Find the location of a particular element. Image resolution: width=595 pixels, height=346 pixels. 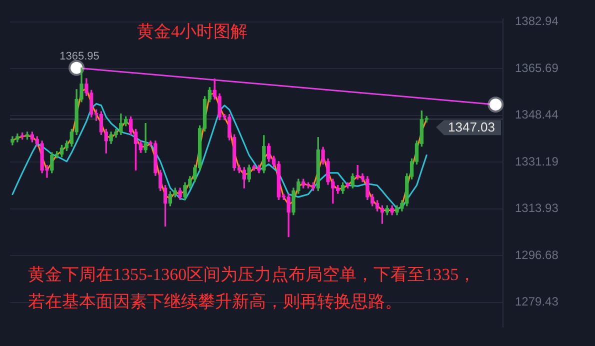

y-tick-label: 1279.43 is located at coordinates (537, 301).